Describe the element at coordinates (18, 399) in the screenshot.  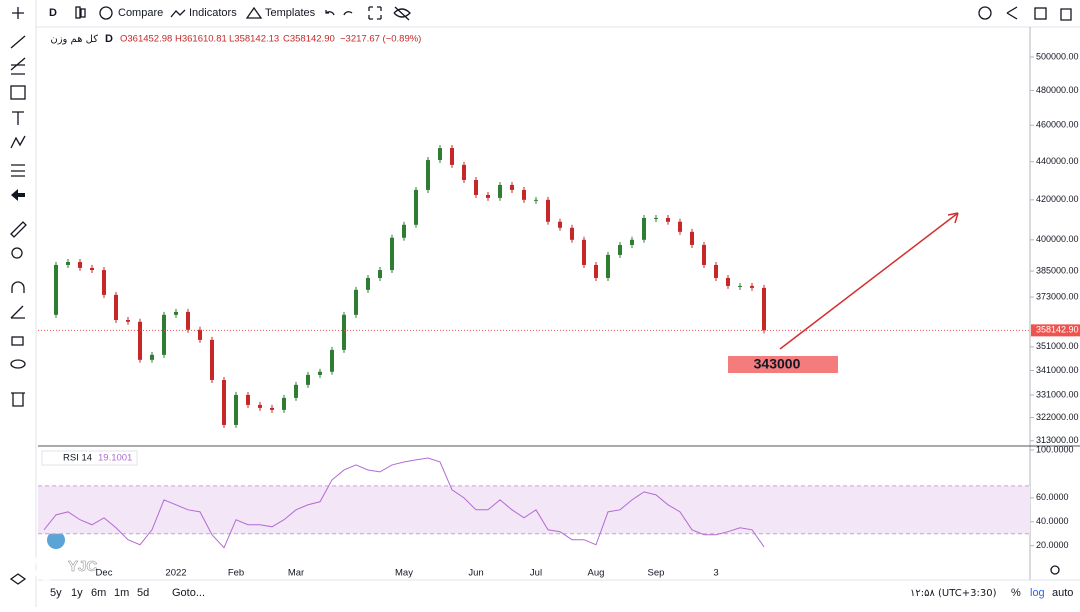
I see `trash-tool` at that location.